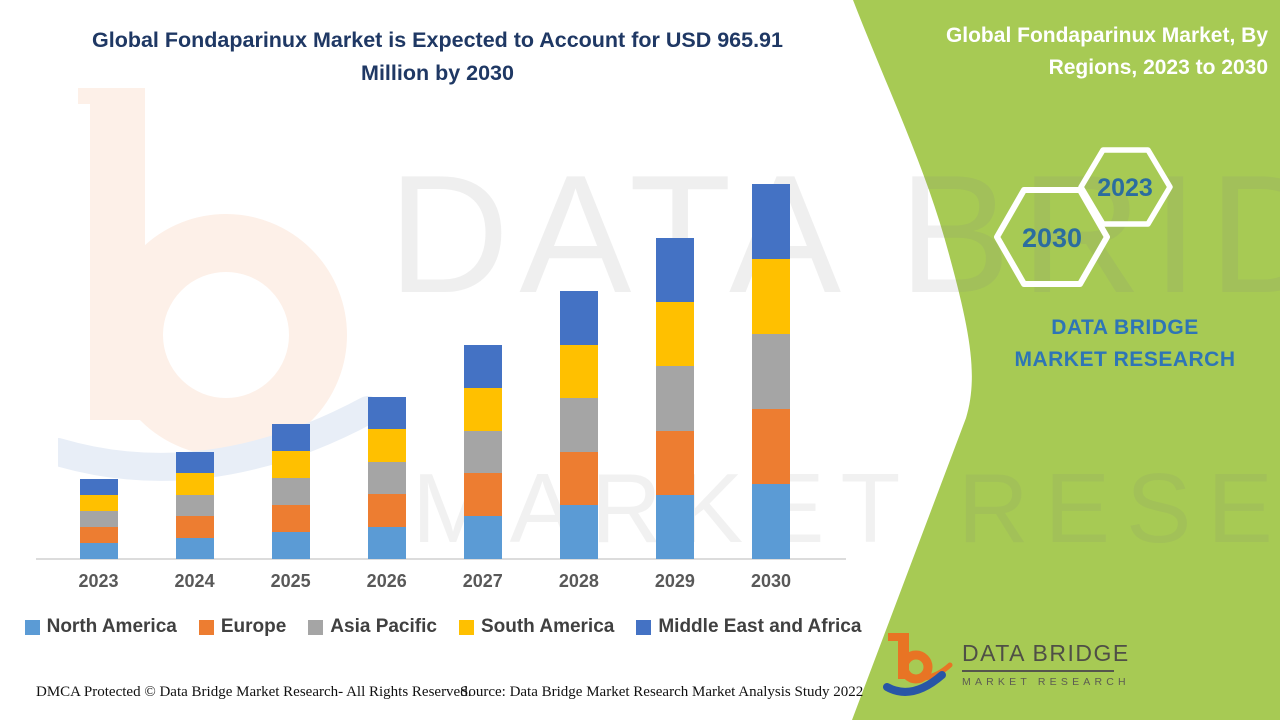  I want to click on logo-b-icon, so click(918, 664).